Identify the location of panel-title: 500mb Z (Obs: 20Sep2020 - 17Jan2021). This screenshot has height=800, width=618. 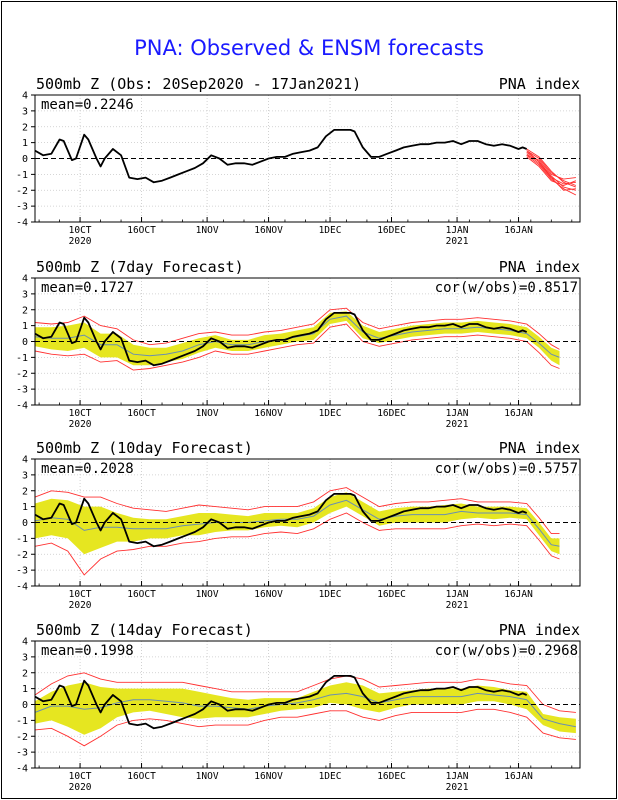
(198, 84).